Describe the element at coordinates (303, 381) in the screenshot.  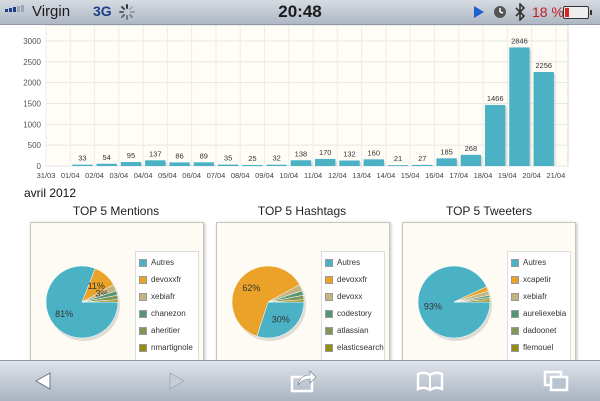
I see `share-icon` at that location.